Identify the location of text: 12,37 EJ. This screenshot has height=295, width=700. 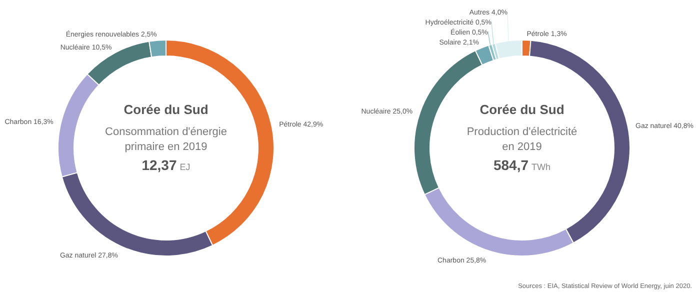
(166, 165).